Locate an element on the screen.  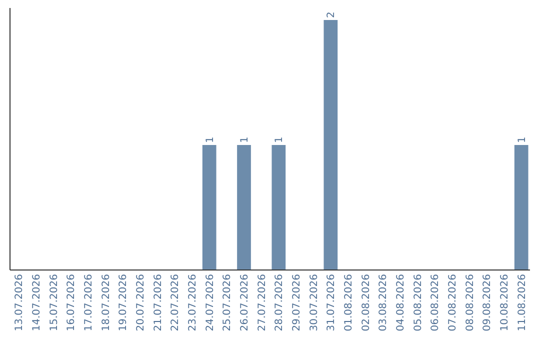
x-tick-label: 30.07.2026 is located at coordinates (314, 303).